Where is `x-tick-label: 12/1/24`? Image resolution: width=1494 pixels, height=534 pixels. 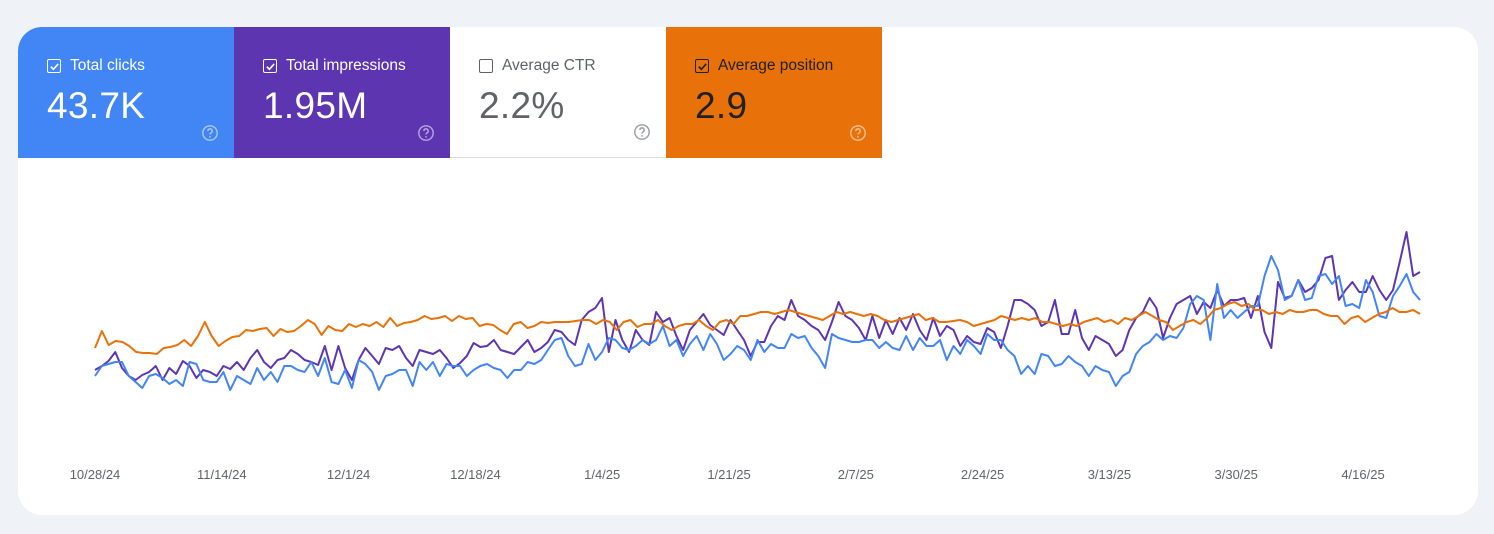
x-tick-label: 12/1/24 is located at coordinates (348, 474).